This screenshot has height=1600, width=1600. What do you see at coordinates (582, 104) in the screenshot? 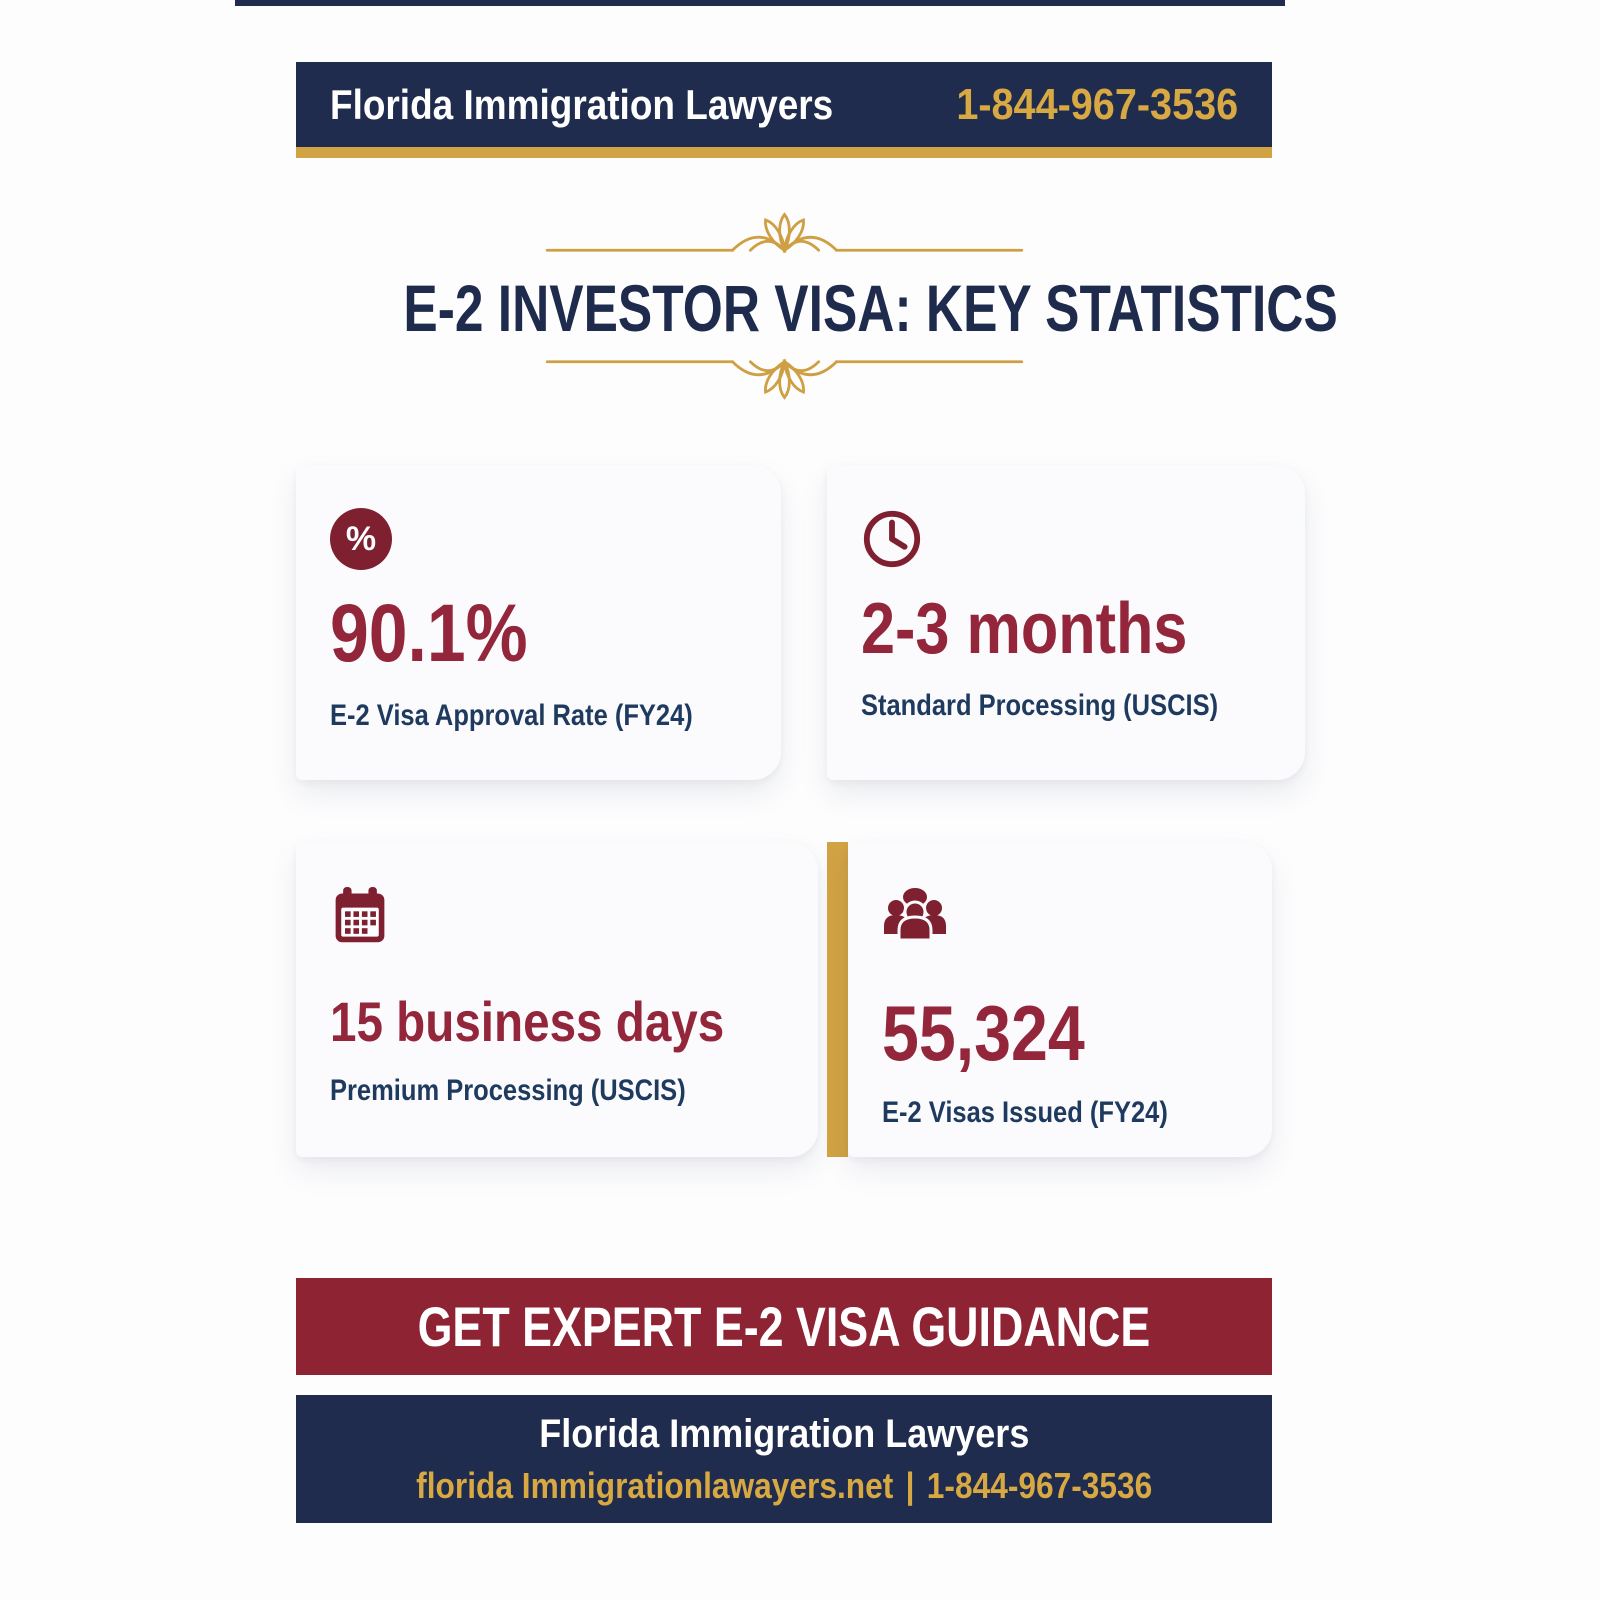
I see `header-brand: Florida Immigration Lawyers` at bounding box center [582, 104].